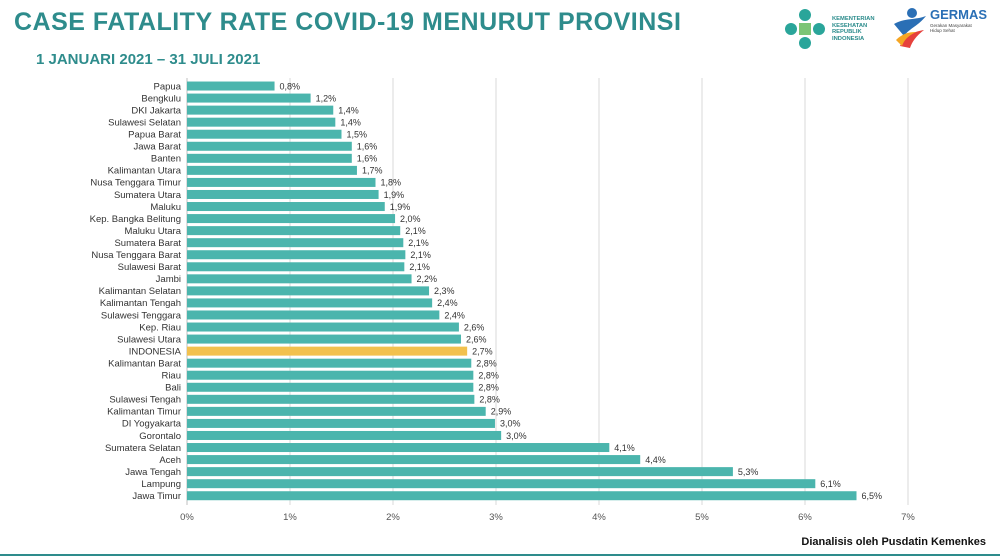  Describe the element at coordinates (959, 14) in the screenshot. I see `germas-logo-text: GERMAS` at that location.